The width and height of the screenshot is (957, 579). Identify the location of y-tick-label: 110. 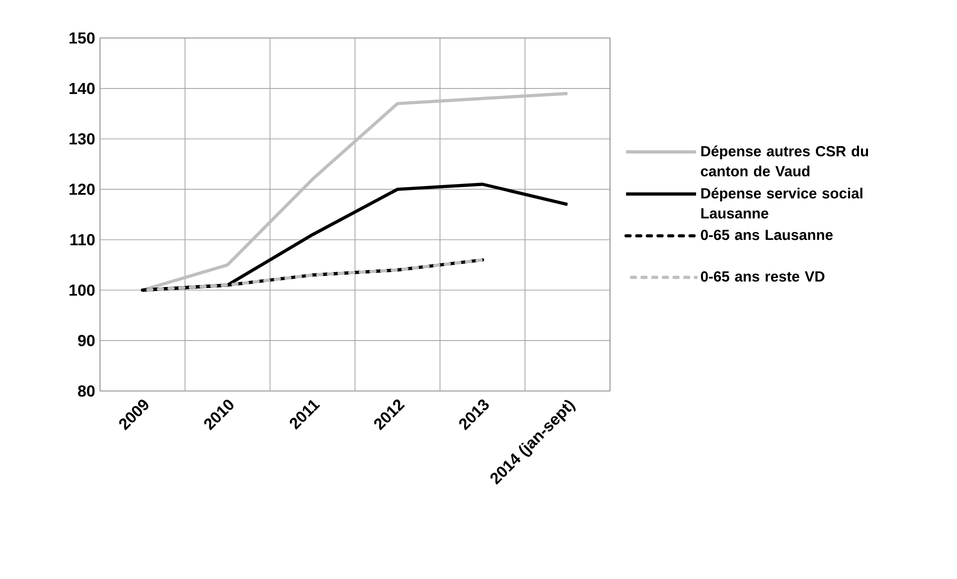
(82, 240).